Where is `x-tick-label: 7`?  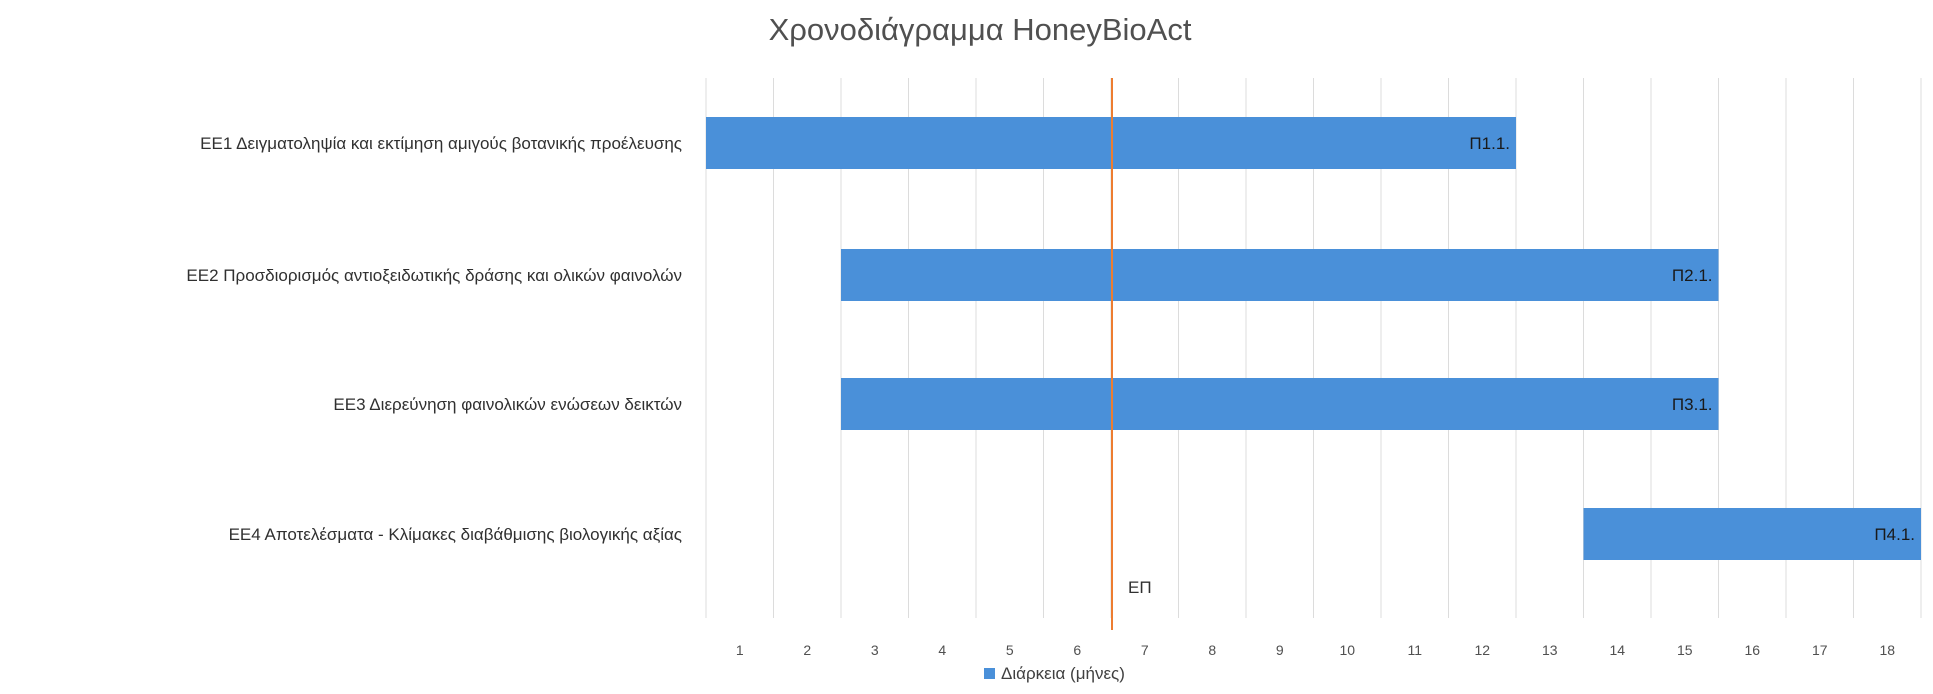
x-tick-label: 7 is located at coordinates (1145, 650).